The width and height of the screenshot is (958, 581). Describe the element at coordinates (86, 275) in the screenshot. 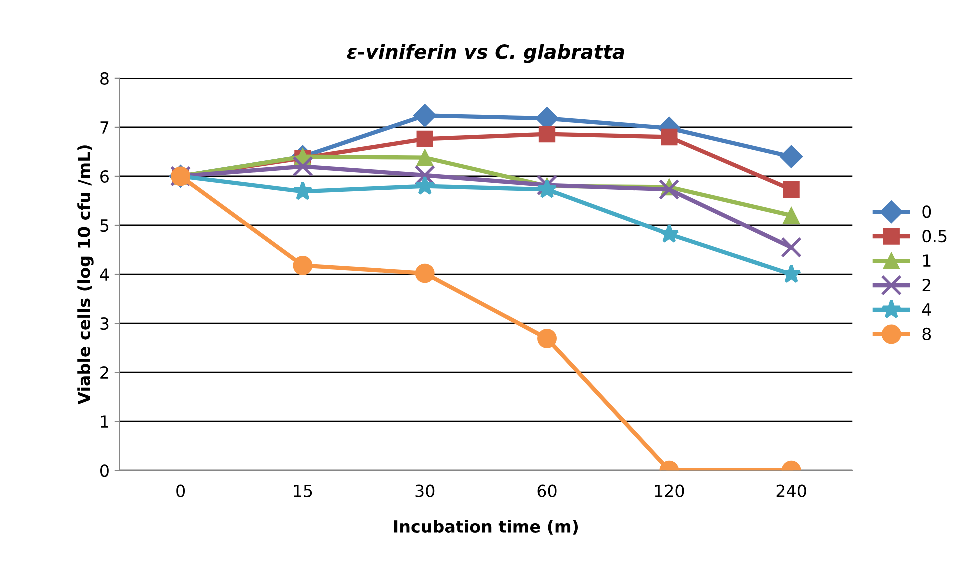

I see `y-axis-title: Viable cells (log 10 cfu /mL)` at that location.